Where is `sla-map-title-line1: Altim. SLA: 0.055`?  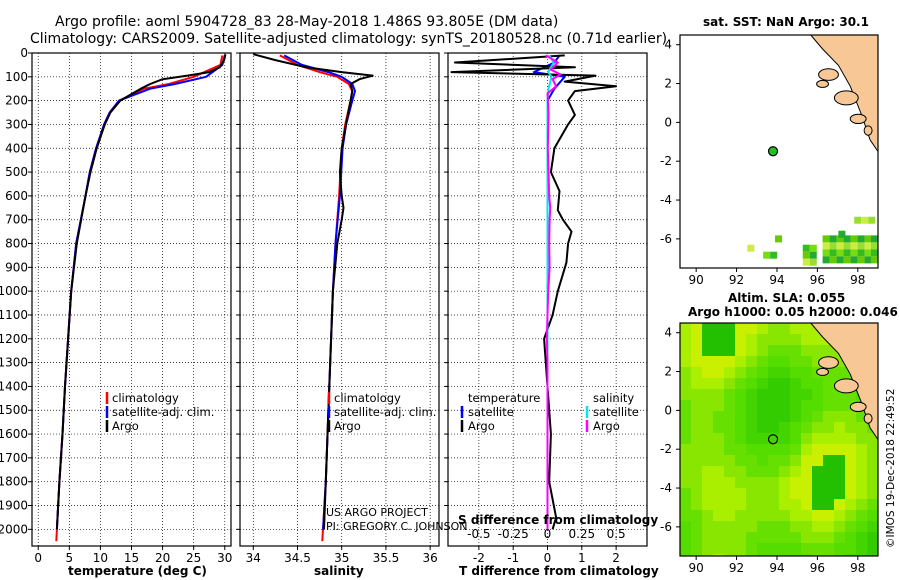 sla-map-title-line1: Altim. SLA: 0.055 is located at coordinates (786, 298).